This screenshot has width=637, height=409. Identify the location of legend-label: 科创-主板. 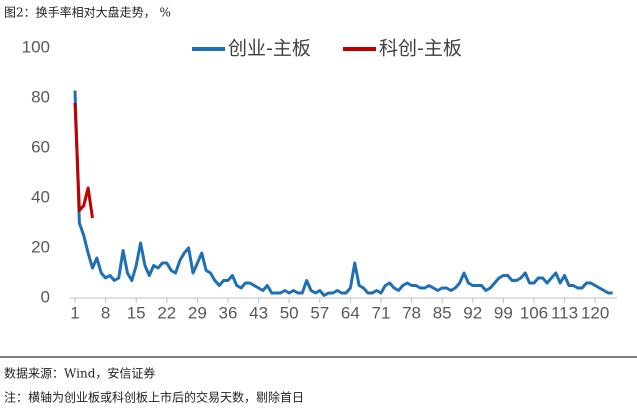
(420, 49).